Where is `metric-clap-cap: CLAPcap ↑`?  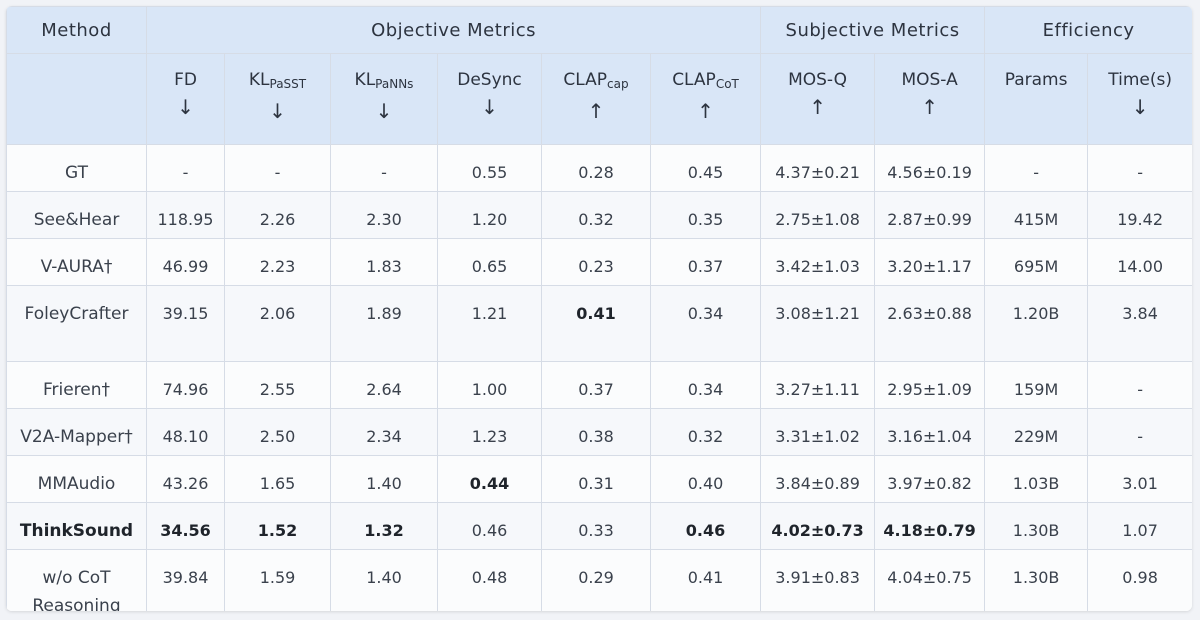 metric-clap-cap: CLAPcap ↑ is located at coordinates (596, 99).